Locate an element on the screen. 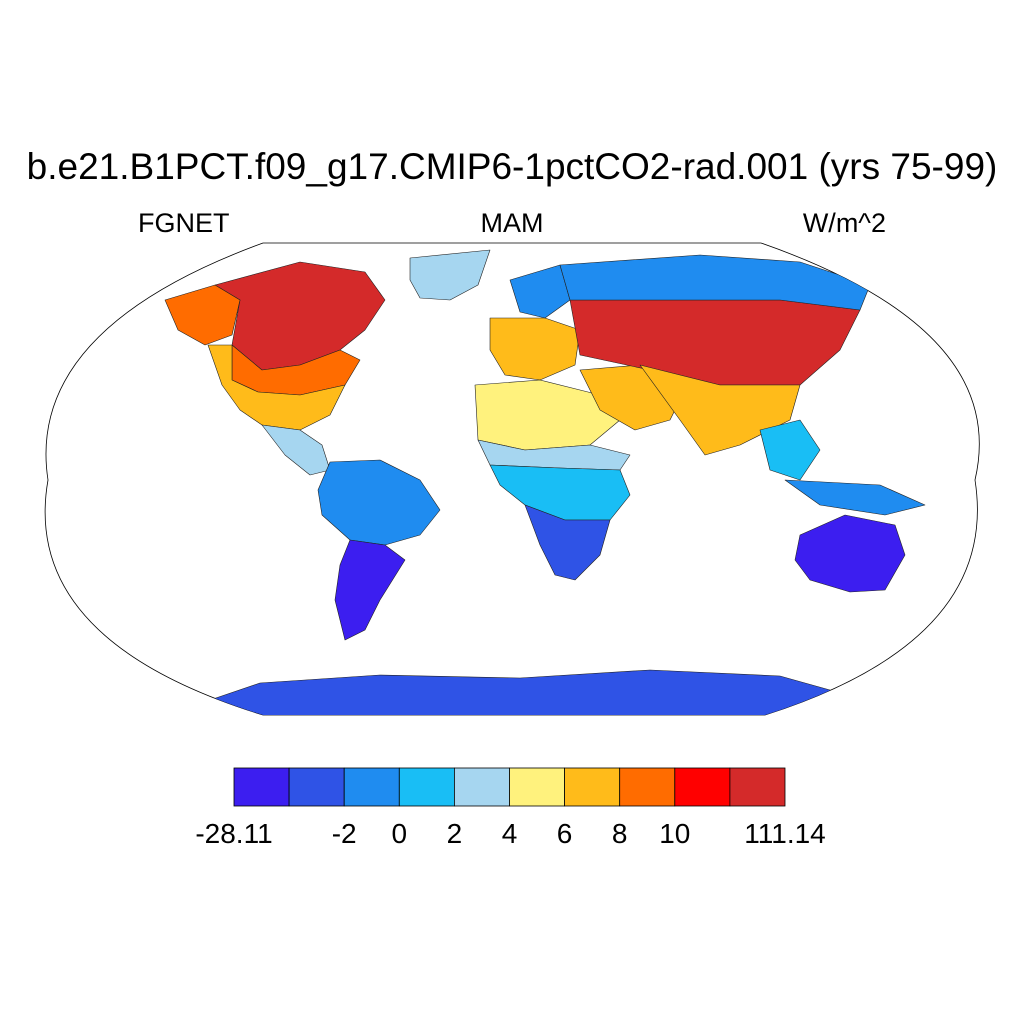 This screenshot has width=1024, height=1024. region-antarctica is located at coordinates (520, 692).